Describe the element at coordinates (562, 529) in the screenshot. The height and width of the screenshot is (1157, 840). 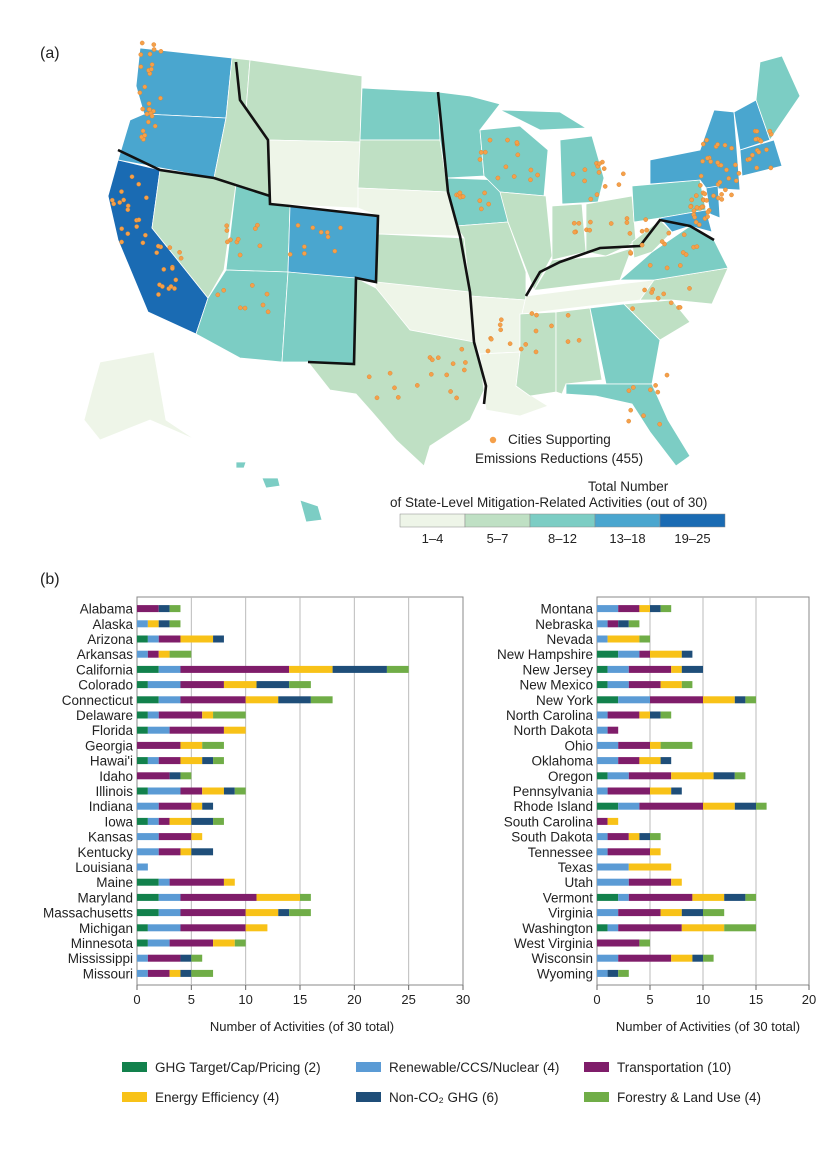
I see `color-scale: 1–4 5–7 8–12 13–18 19–25` at that location.